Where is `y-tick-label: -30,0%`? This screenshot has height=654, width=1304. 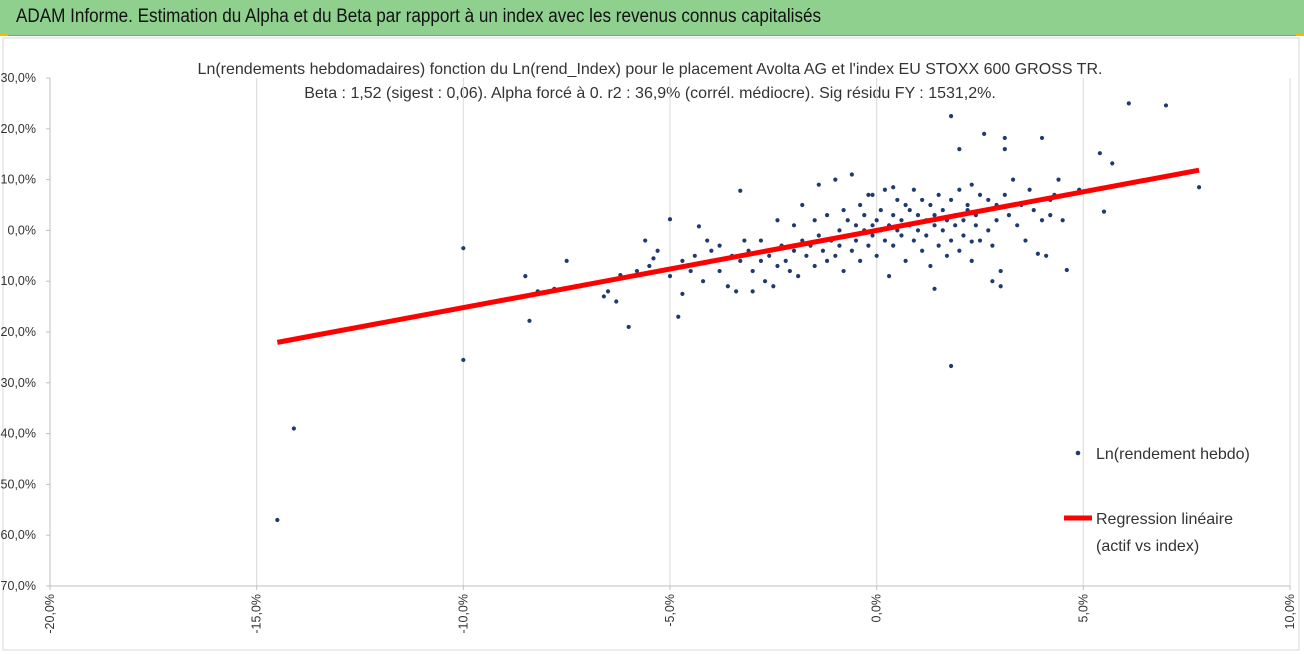
y-tick-label: -30,0% is located at coordinates (18, 383).